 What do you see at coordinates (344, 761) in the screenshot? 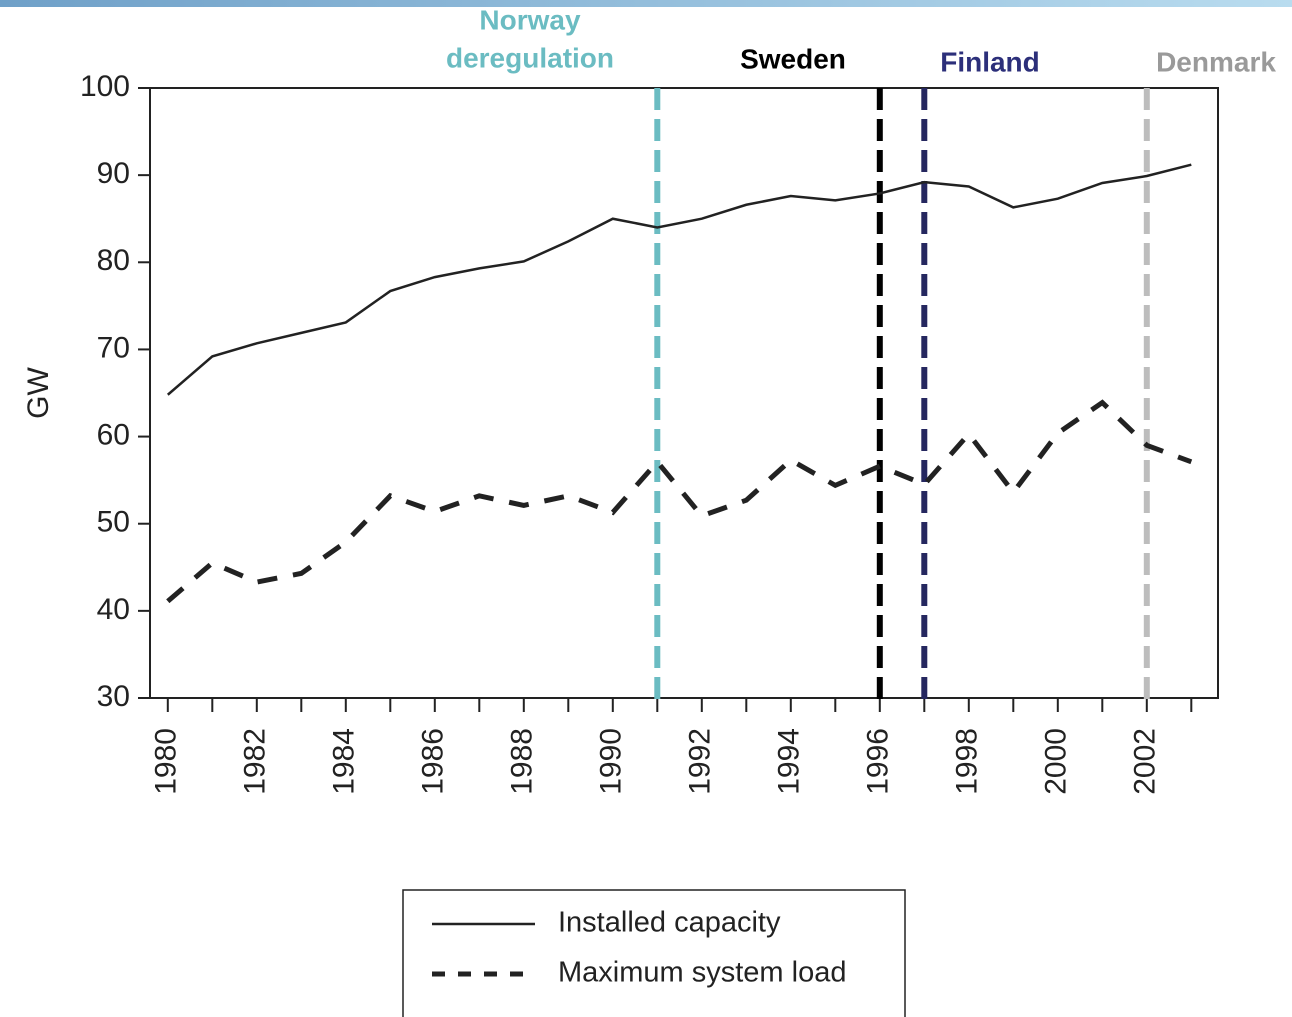
I see `x-tick-label: 1984` at bounding box center [344, 761].